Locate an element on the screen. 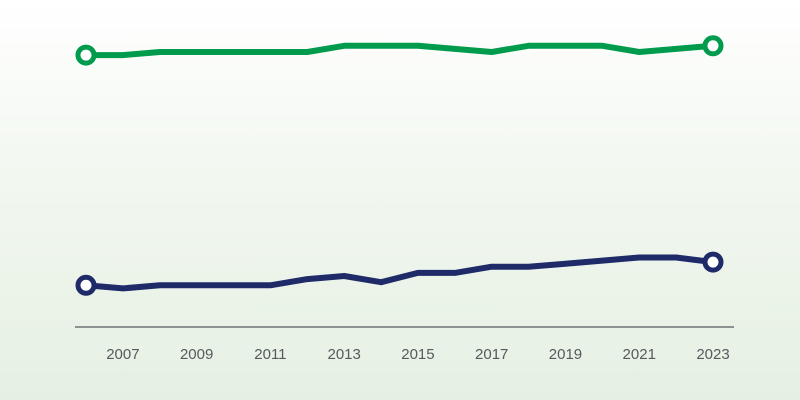  series-1-line is located at coordinates (399, 50).